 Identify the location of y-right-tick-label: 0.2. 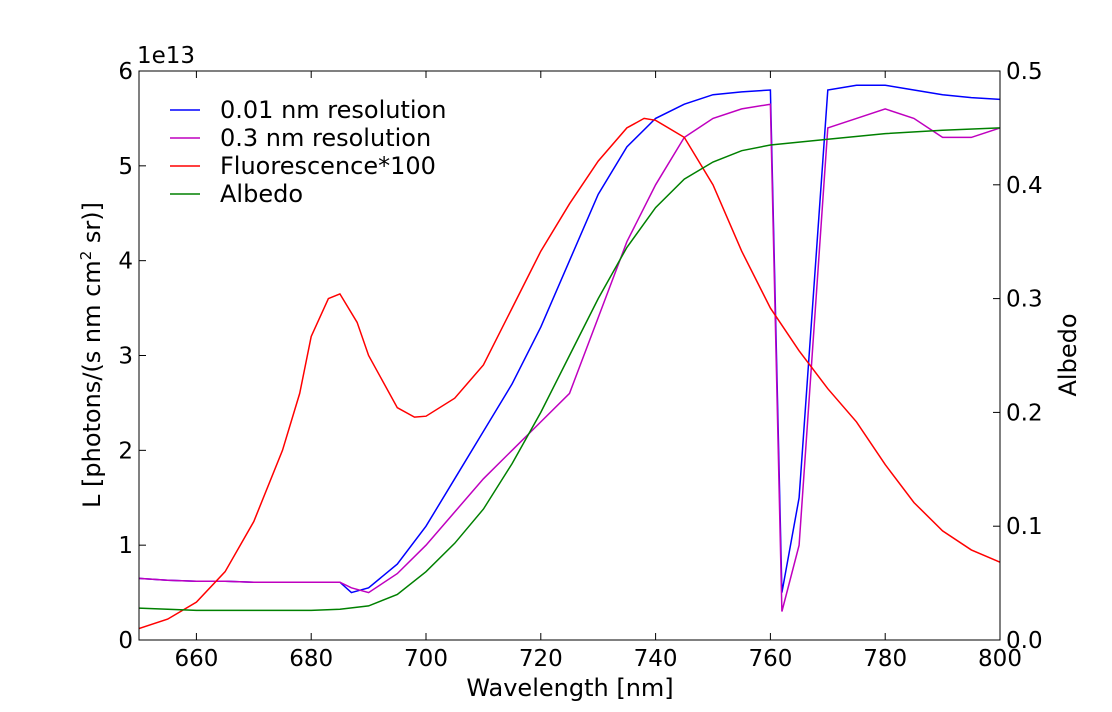
(1024, 413).